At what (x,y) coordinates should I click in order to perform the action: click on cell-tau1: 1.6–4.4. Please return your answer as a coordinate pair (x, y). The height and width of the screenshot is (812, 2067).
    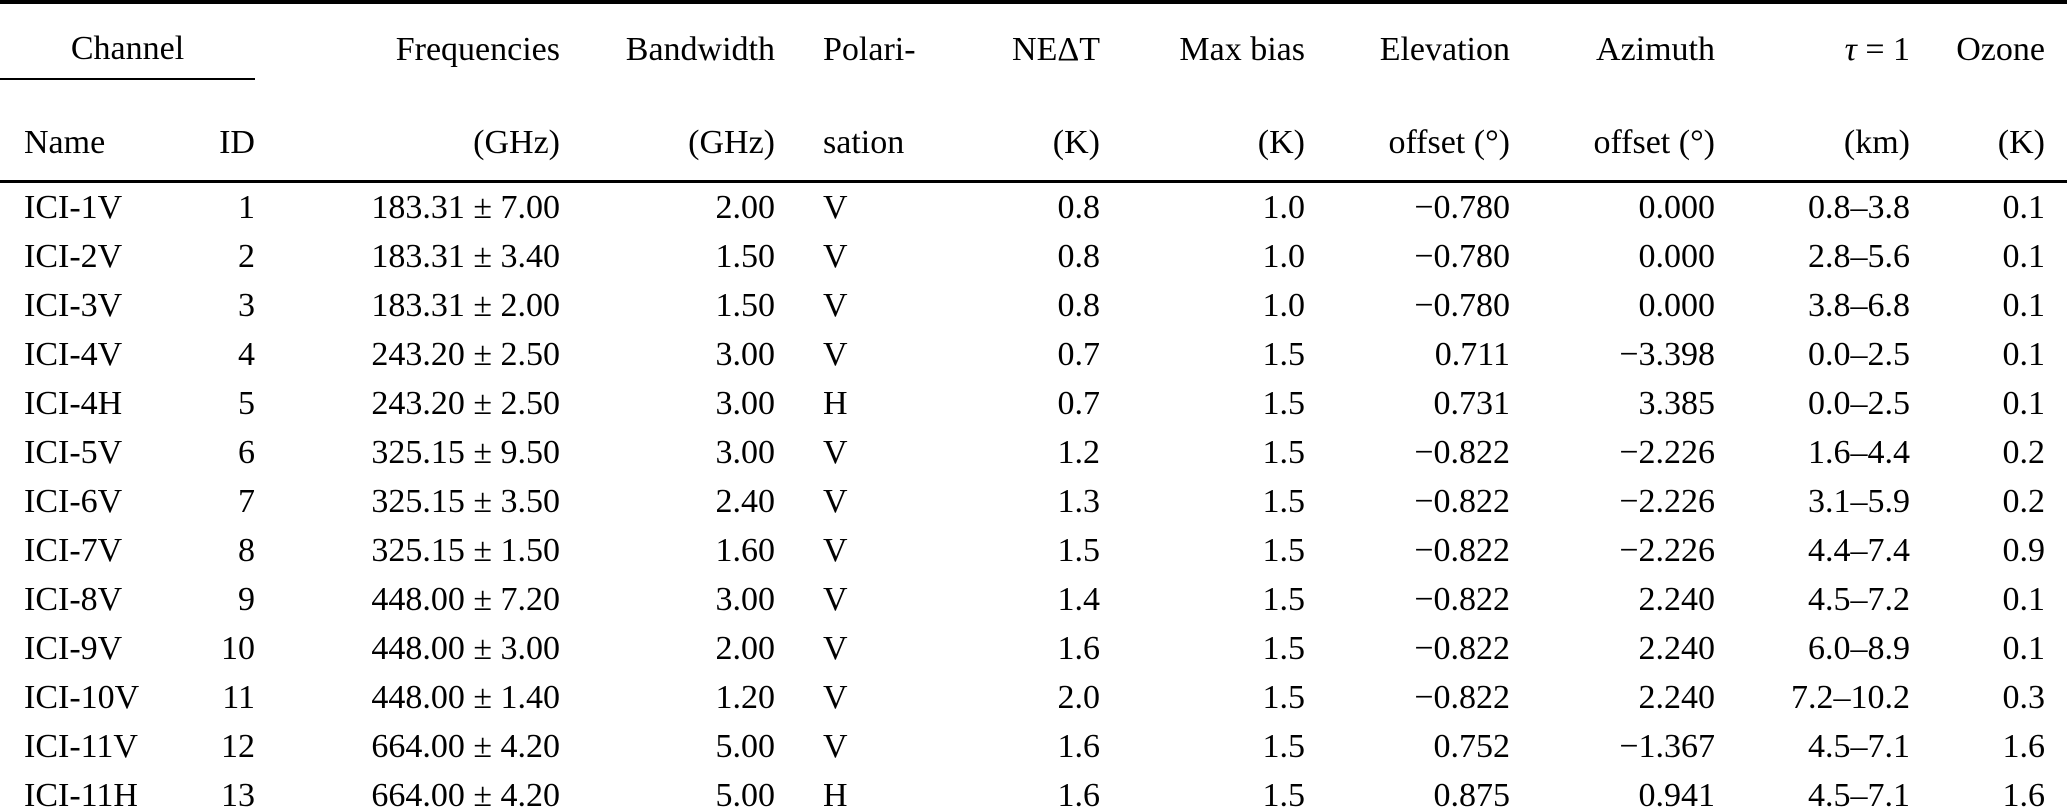
    Looking at the image, I should click on (1859, 452).